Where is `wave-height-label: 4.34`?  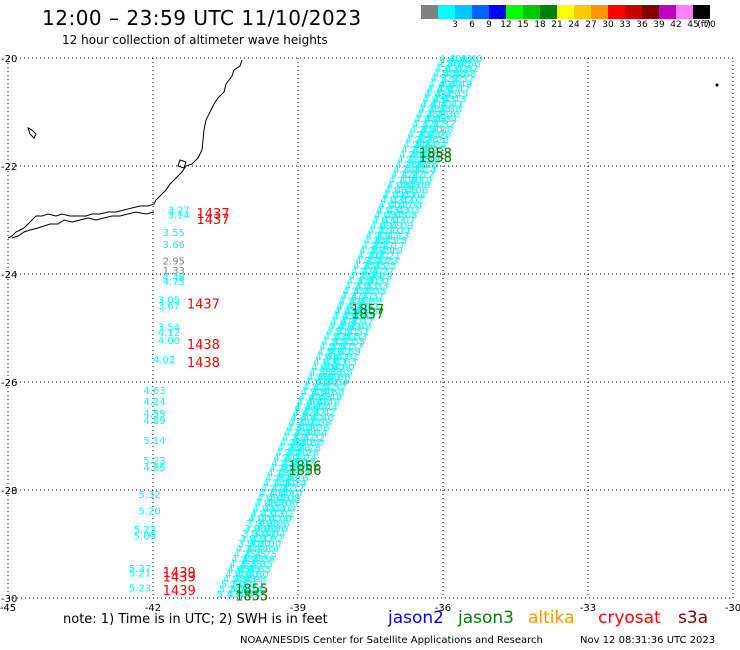
wave-height-label: 4.34 is located at coordinates (446, 120).